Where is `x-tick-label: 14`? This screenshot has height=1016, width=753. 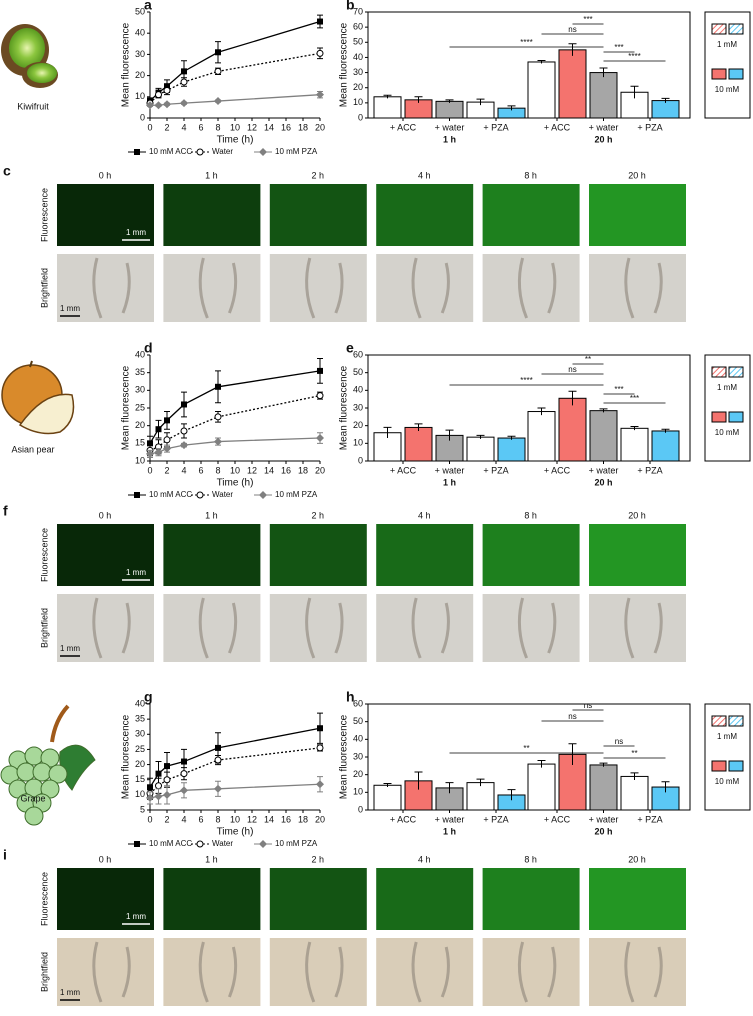 x-tick-label: 14 is located at coordinates (269, 127).